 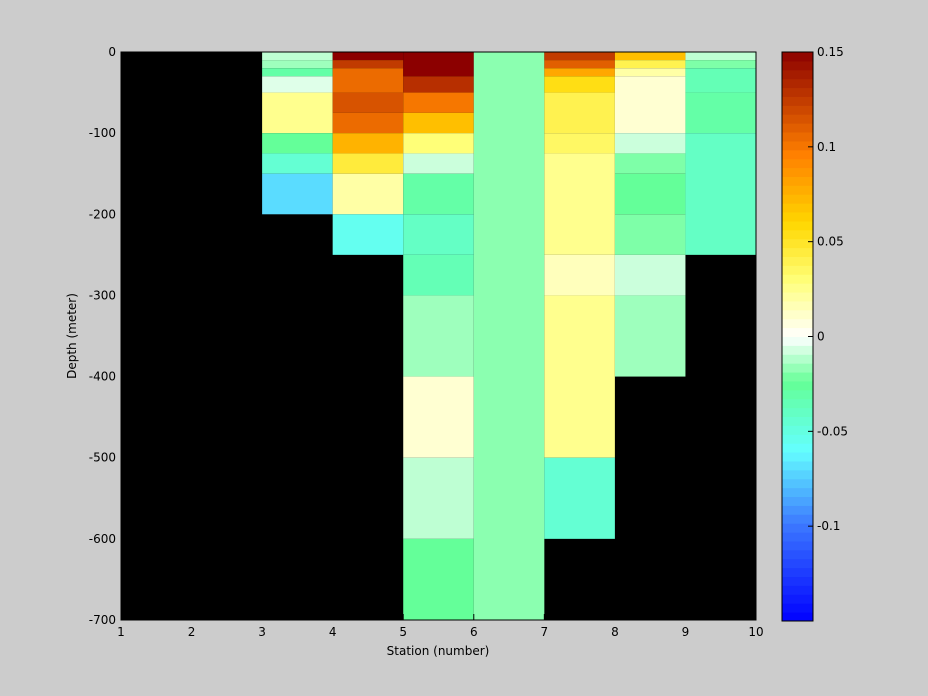 What do you see at coordinates (102, 539) in the screenshot?
I see `y-tick-label: -600` at bounding box center [102, 539].